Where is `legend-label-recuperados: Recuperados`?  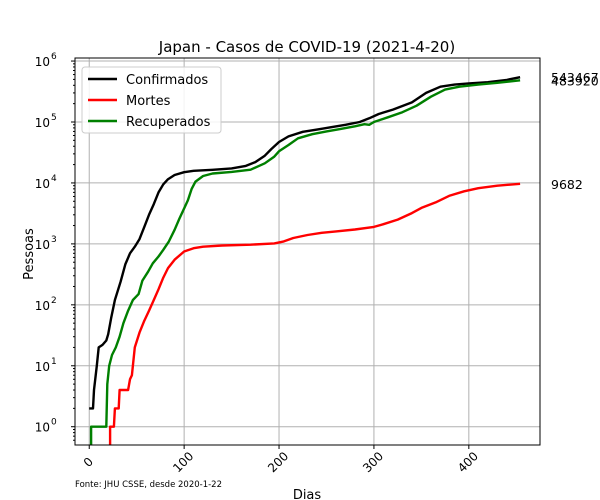
legend-label-recuperados: Recuperados is located at coordinates (168, 122).